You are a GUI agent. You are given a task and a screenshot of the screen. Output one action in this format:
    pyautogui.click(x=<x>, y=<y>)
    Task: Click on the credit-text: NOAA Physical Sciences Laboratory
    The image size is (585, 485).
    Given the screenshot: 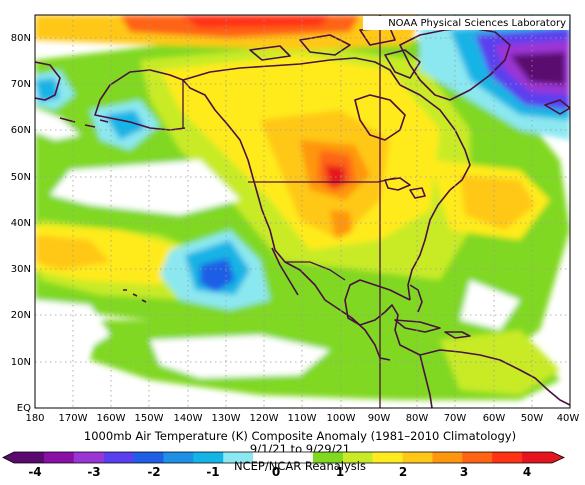 What is the action you would take?
    pyautogui.click(x=477, y=23)
    